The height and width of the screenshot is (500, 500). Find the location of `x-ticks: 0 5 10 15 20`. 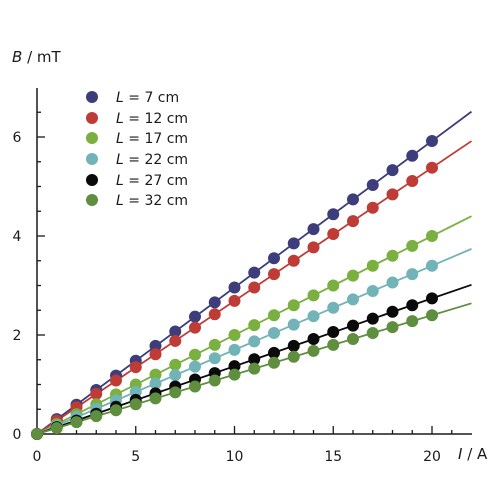

x-ticks: 0 5 10 15 20 is located at coordinates (243, 445).